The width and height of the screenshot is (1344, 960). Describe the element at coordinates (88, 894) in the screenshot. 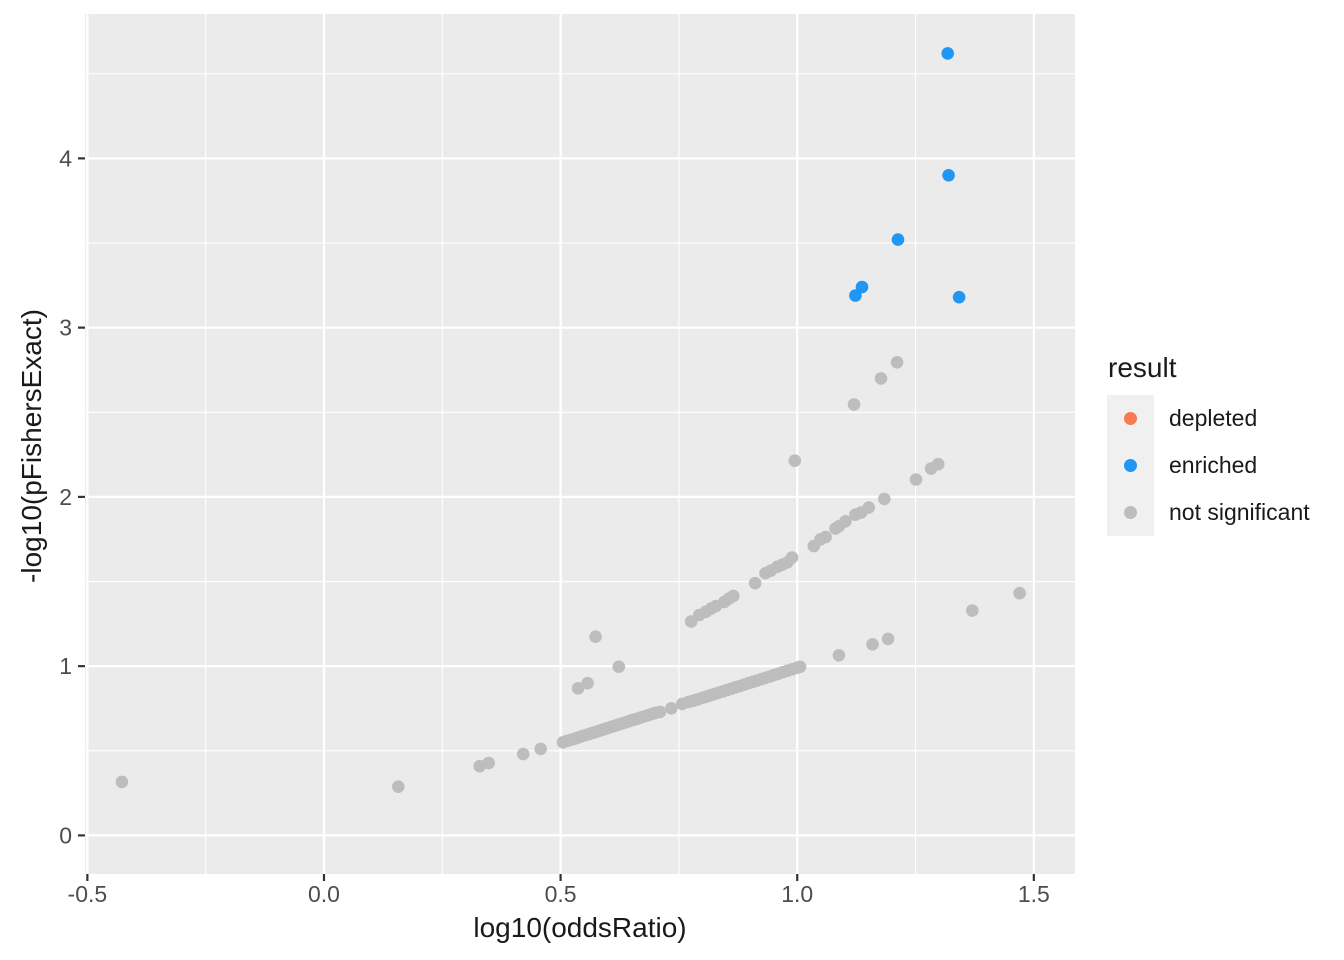

I see `x-tick-label: -0.5` at that location.